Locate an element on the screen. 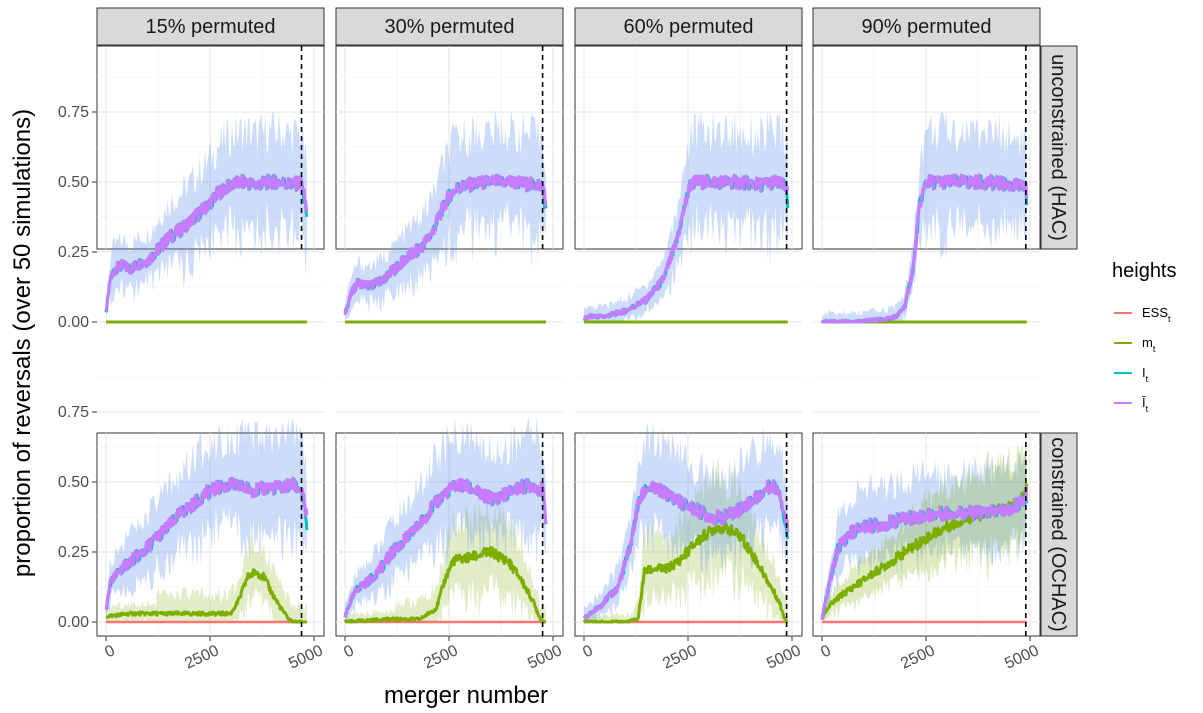 The height and width of the screenshot is (713, 1203). column-strip-2: 60% permuted is located at coordinates (688, 26).